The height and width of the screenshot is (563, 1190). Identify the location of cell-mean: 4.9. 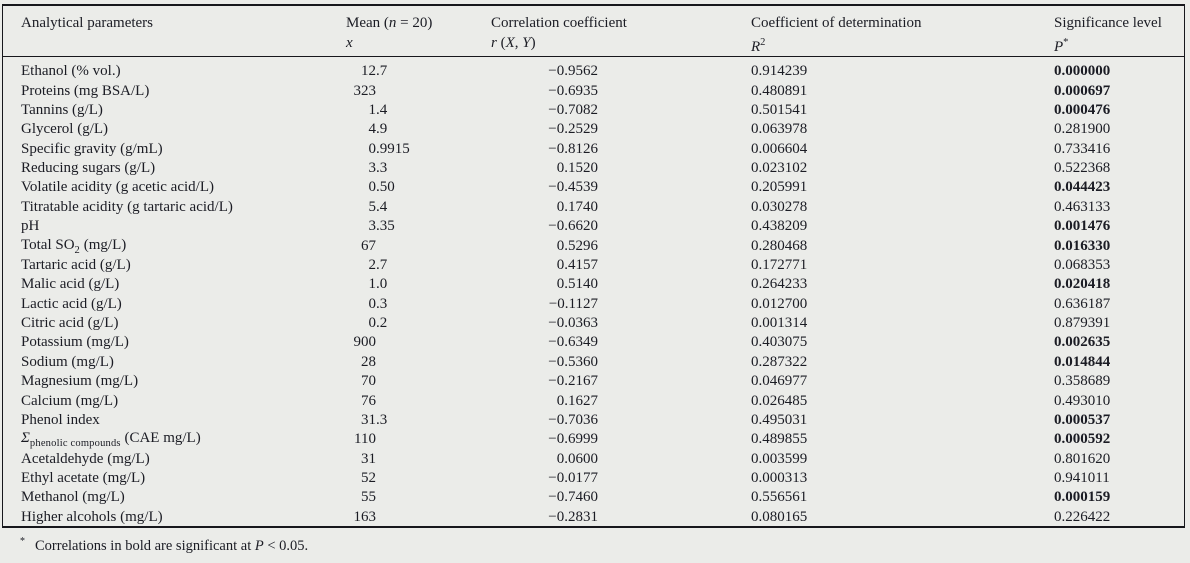
(418, 129).